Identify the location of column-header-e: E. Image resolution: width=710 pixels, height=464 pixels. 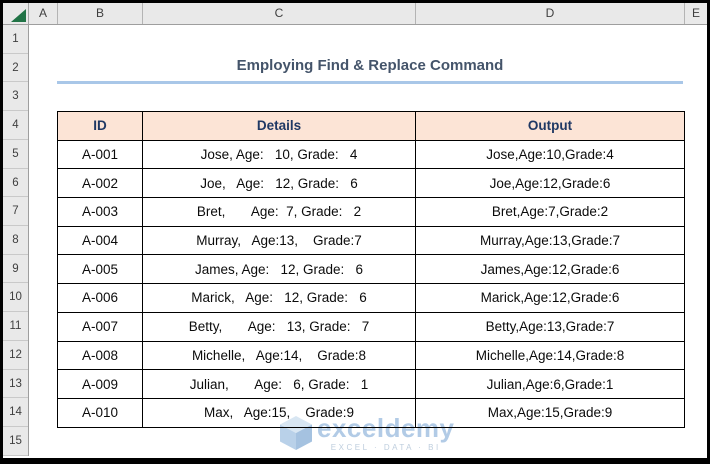
(695, 13).